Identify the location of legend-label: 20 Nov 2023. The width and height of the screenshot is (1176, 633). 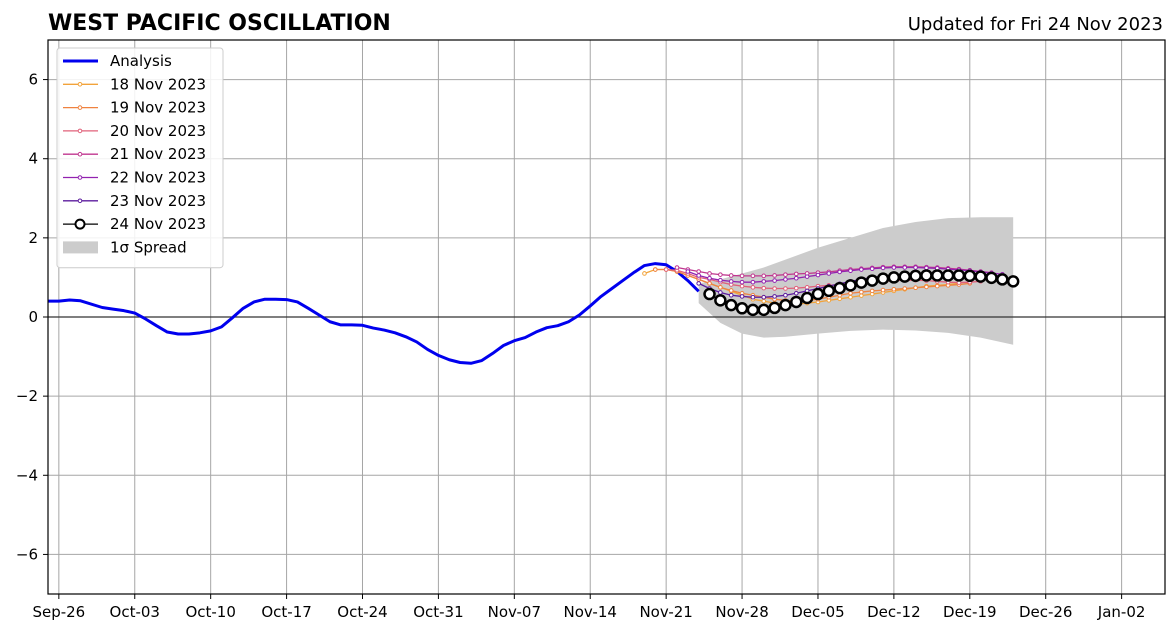
(158, 131).